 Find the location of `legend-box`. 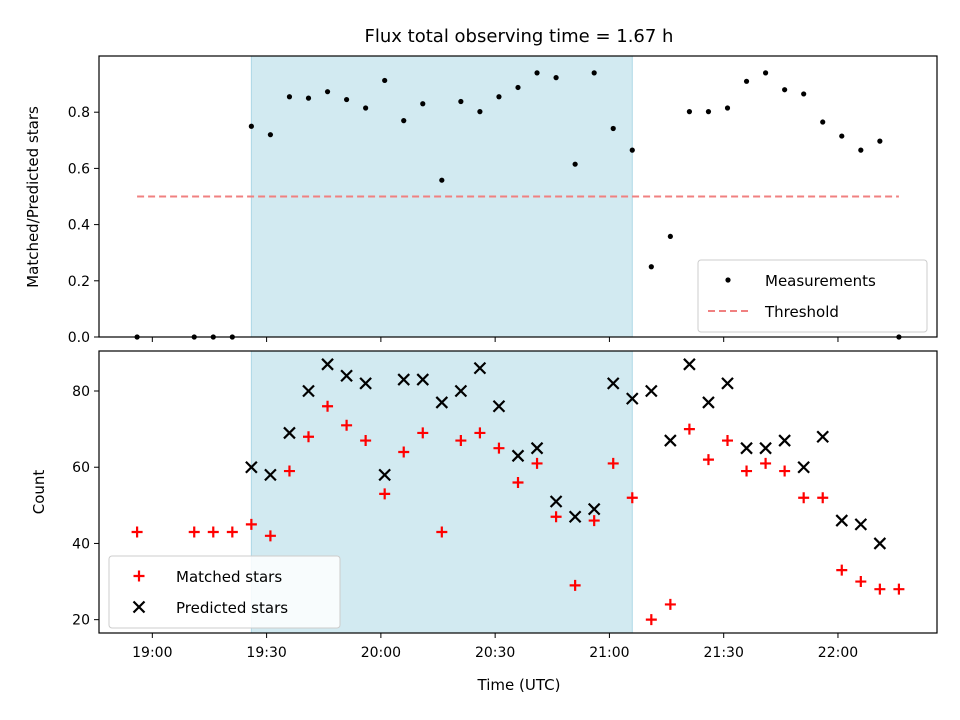

legend-box is located at coordinates (224, 592).